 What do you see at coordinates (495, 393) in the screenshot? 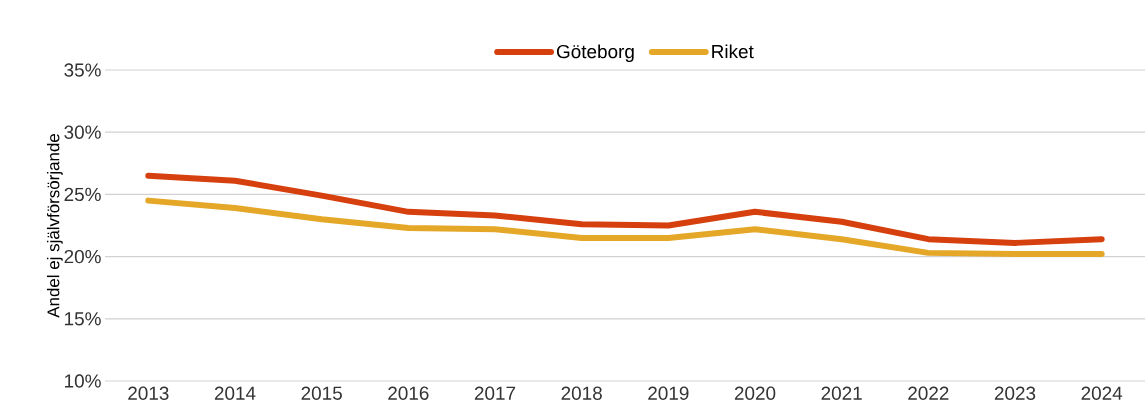
I see `x-tick-label: 2017` at bounding box center [495, 393].